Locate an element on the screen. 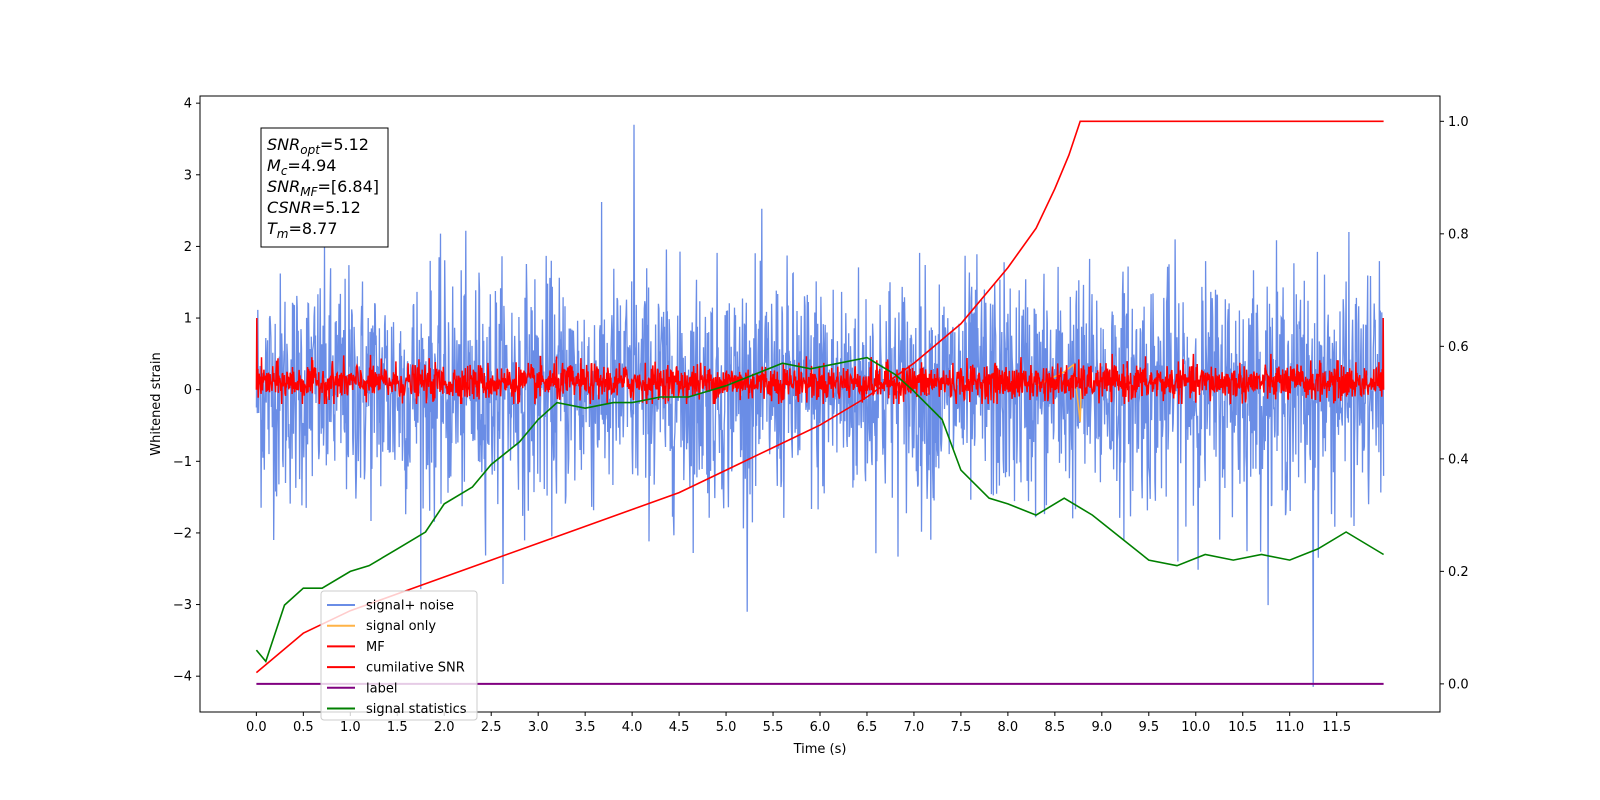  stats-box-frame is located at coordinates (324, 187).